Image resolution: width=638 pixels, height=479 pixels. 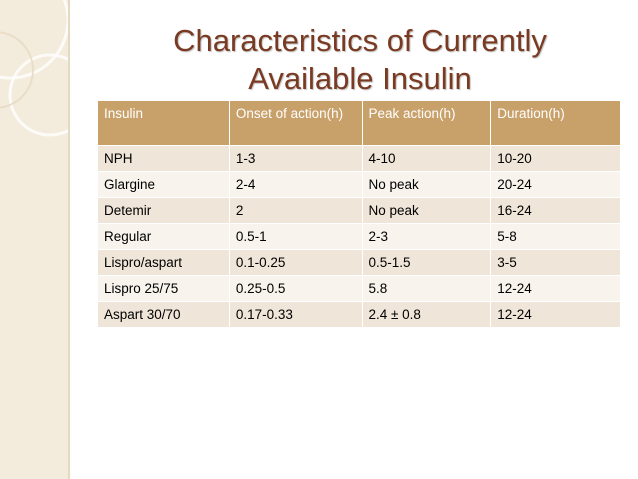 I want to click on header-onset: Onset of action(h), so click(x=295, y=123).